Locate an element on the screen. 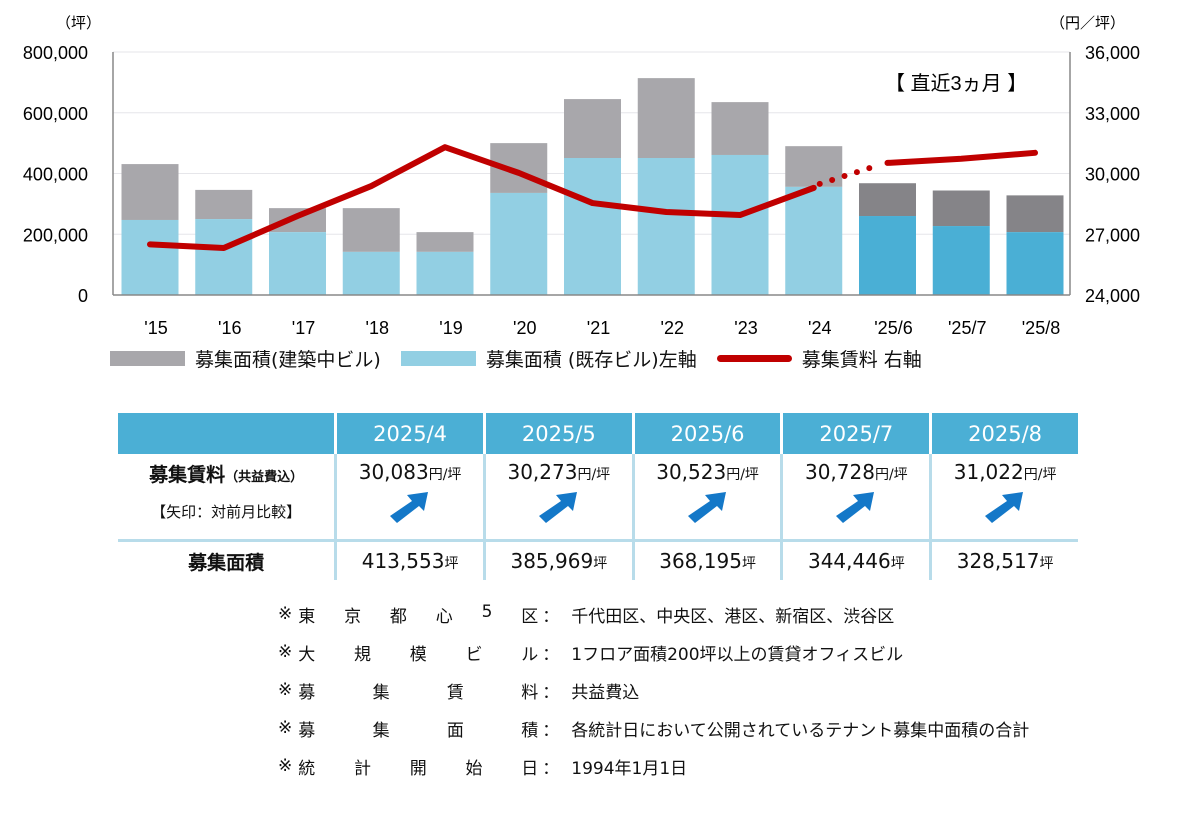  note-key-char: 募 is located at coordinates (307, 692).